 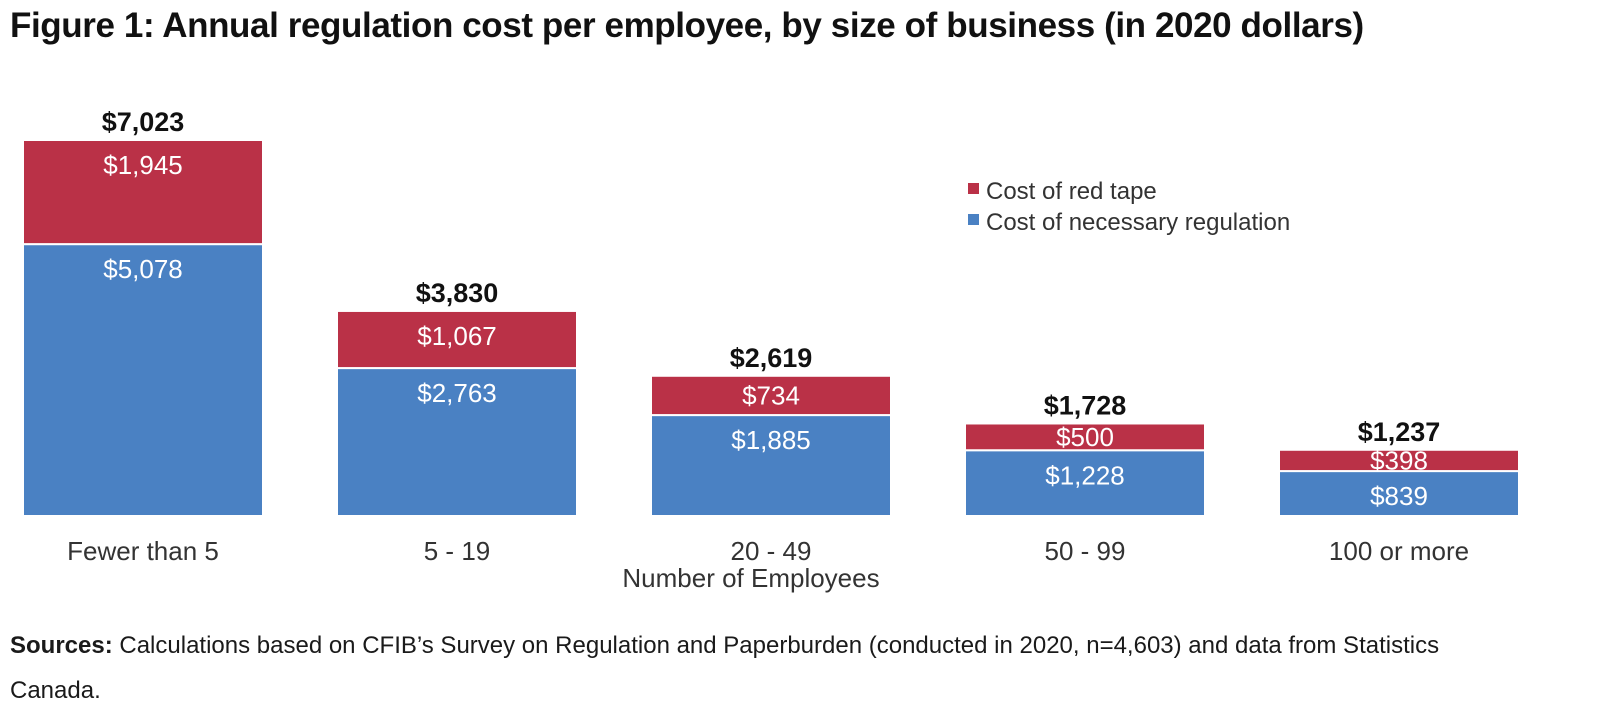 I want to click on total-label: $1,237, so click(x=1399, y=432).